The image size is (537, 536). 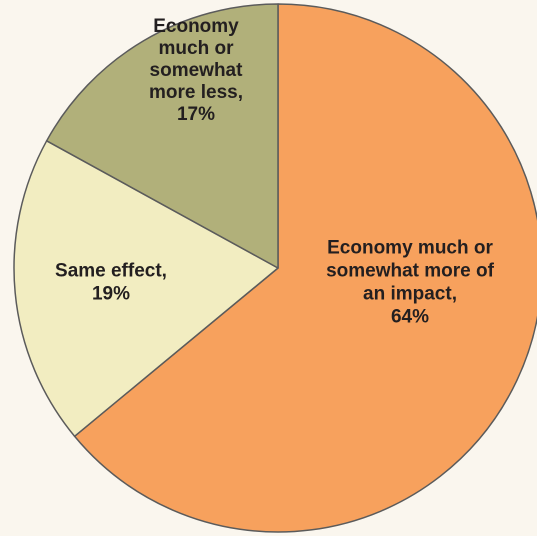 What do you see at coordinates (410, 294) in the screenshot?
I see `slice-label-line: an impact,` at bounding box center [410, 294].